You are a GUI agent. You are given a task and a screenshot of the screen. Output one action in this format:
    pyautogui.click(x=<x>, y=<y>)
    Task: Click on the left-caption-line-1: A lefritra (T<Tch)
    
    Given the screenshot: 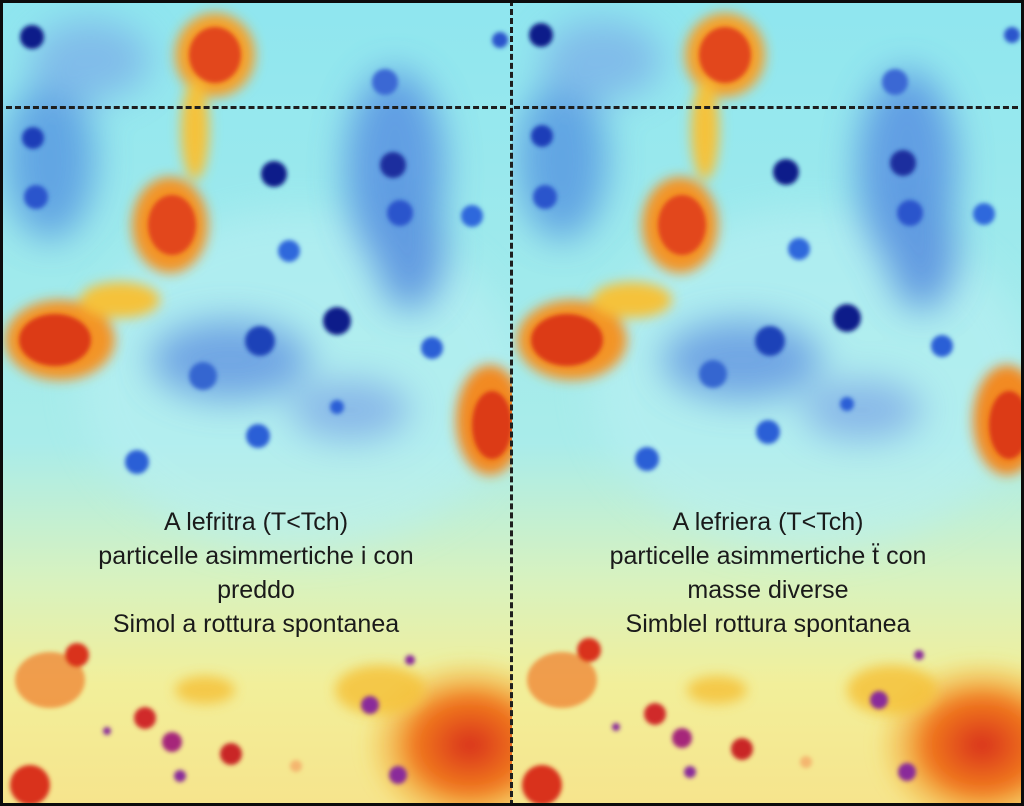 What is the action you would take?
    pyautogui.click(x=256, y=522)
    